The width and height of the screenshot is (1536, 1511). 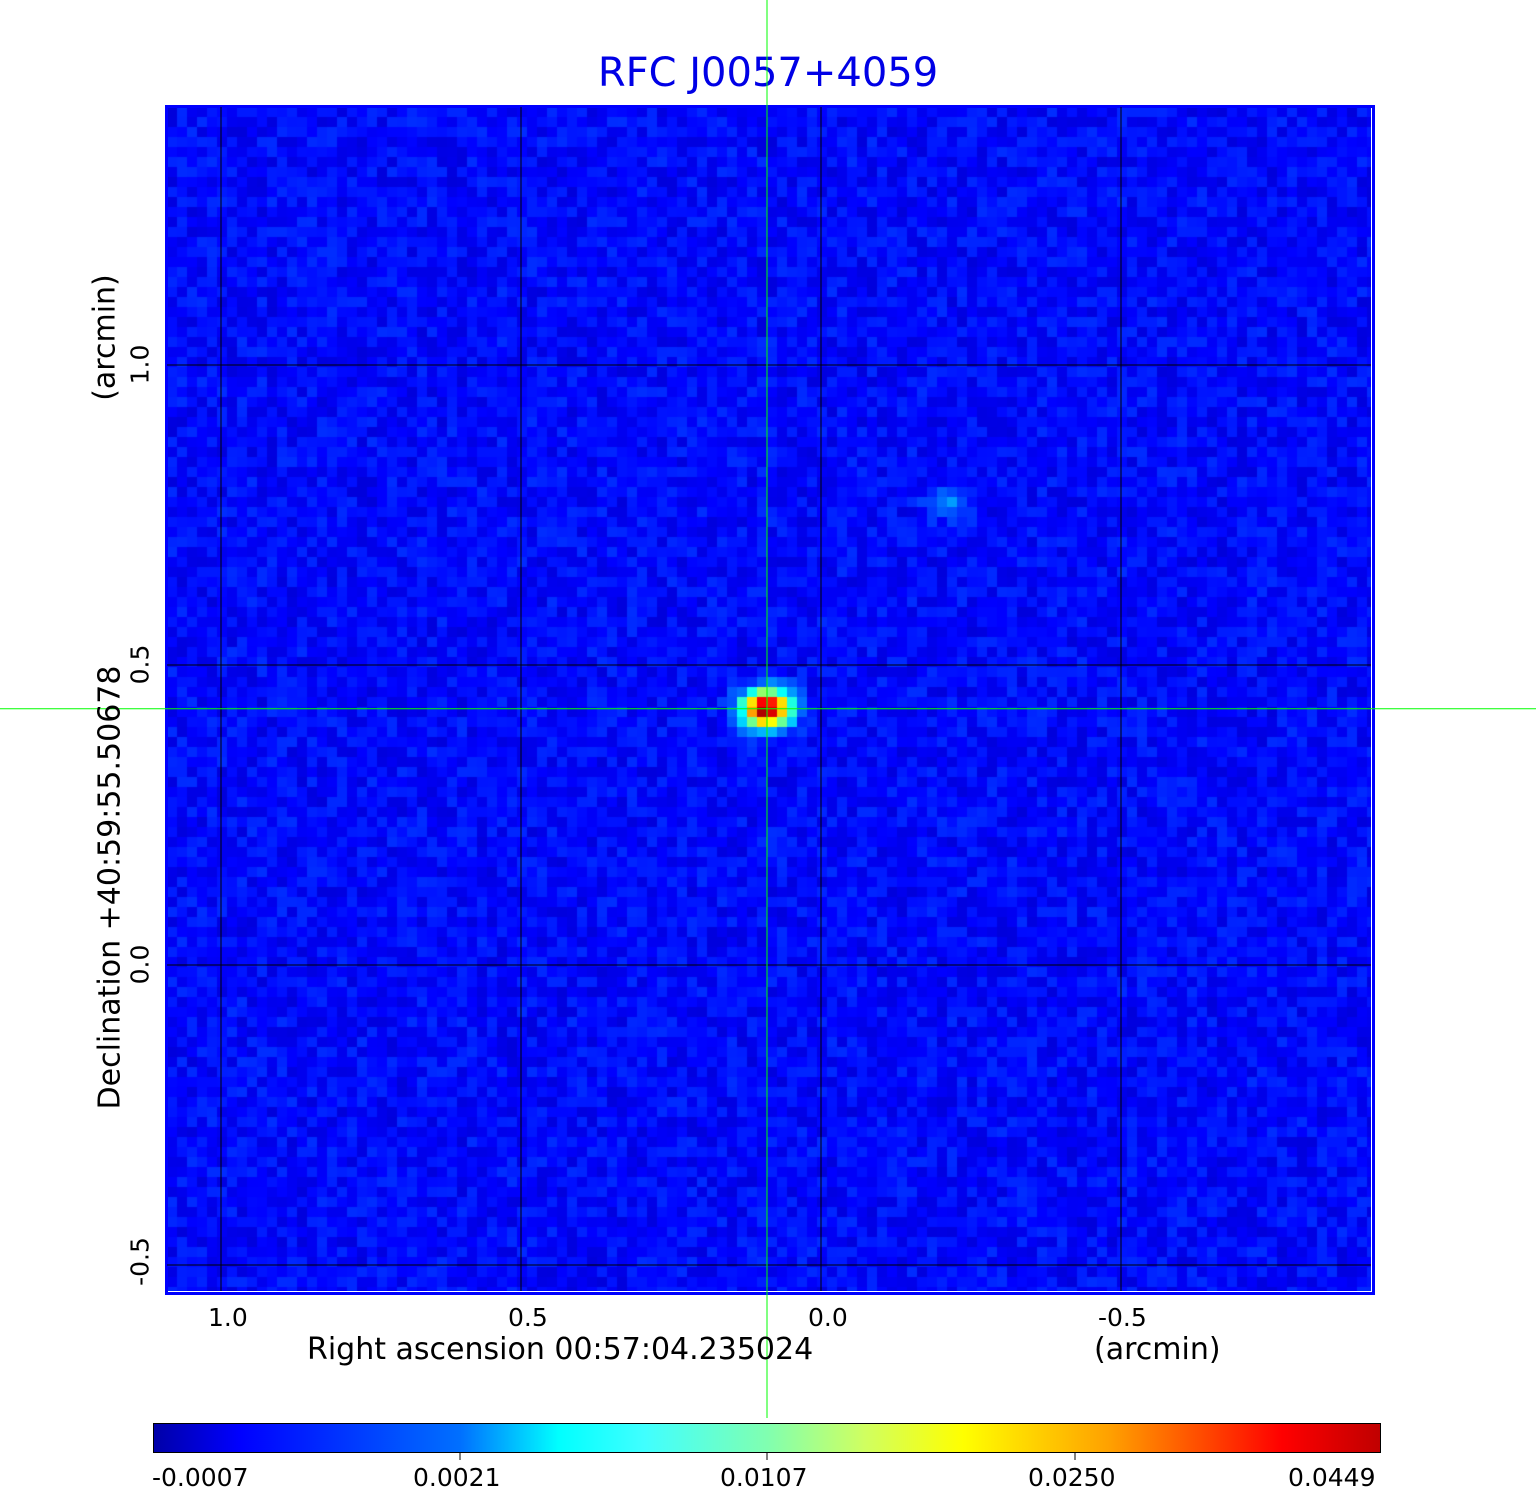 I want to click on y-tick-label: 1.0, so click(x=140, y=364).